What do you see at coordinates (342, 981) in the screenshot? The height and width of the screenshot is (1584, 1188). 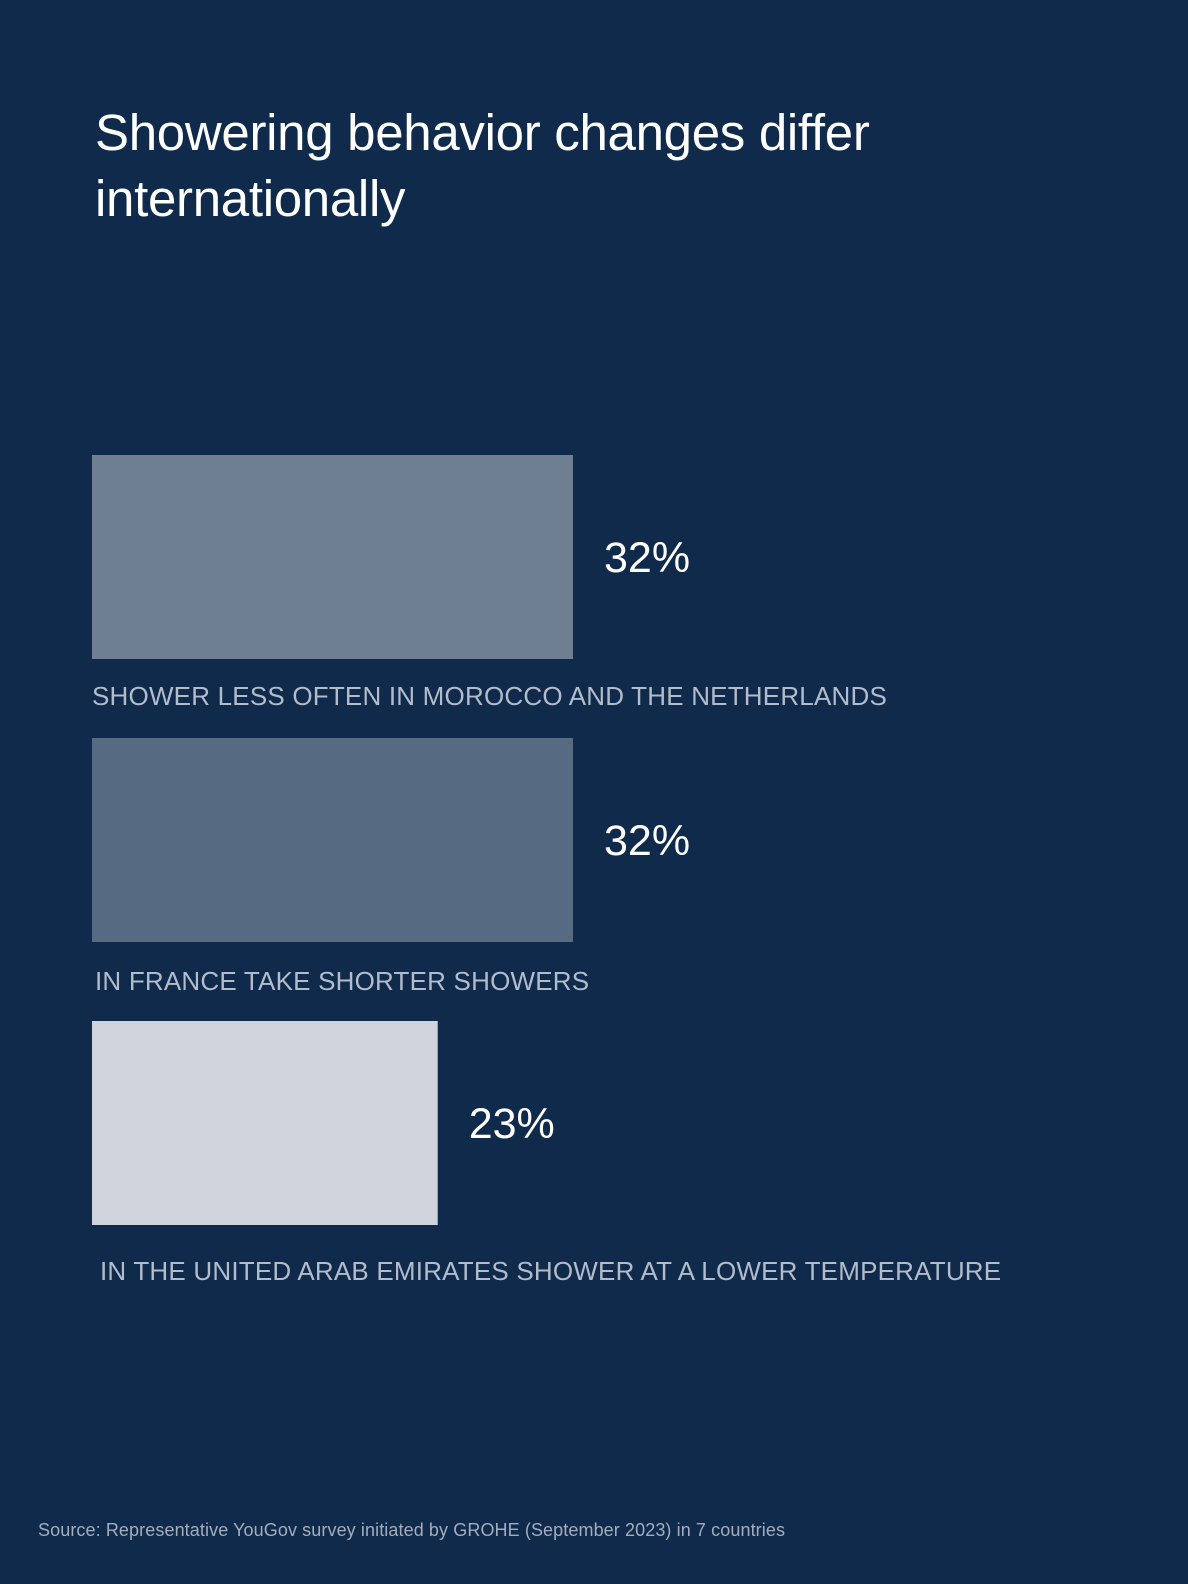 I see `bar-category-label-2: IN FRANCE TAKE SHORTER SHOWERS` at bounding box center [342, 981].